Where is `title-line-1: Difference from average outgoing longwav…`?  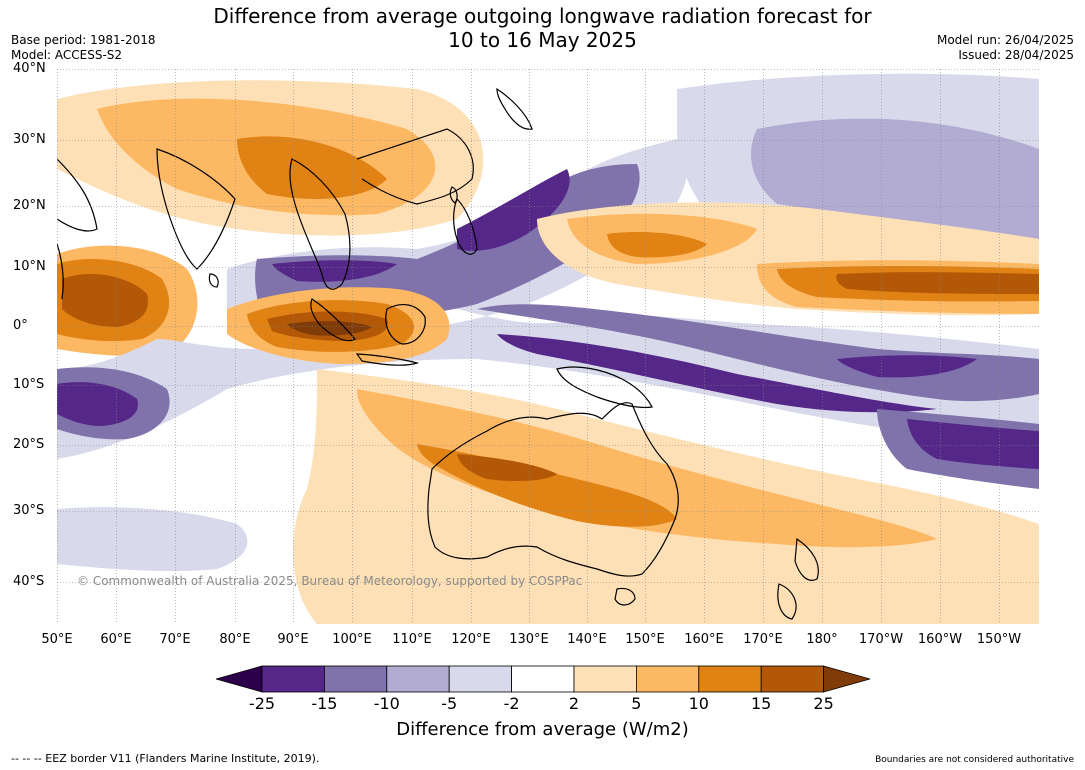 title-line-1: Difference from average outgoing longwav… is located at coordinates (542, 16).